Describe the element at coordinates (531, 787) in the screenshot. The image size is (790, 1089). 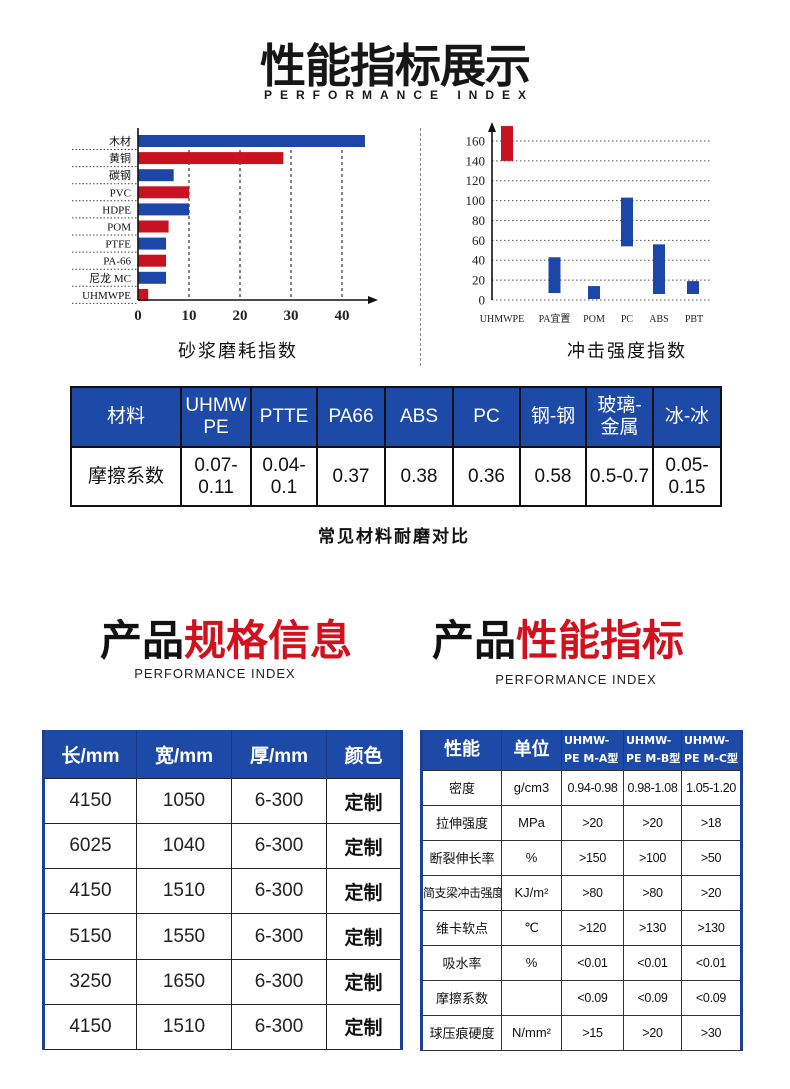
I see `unit-cell: g/cm3` at that location.